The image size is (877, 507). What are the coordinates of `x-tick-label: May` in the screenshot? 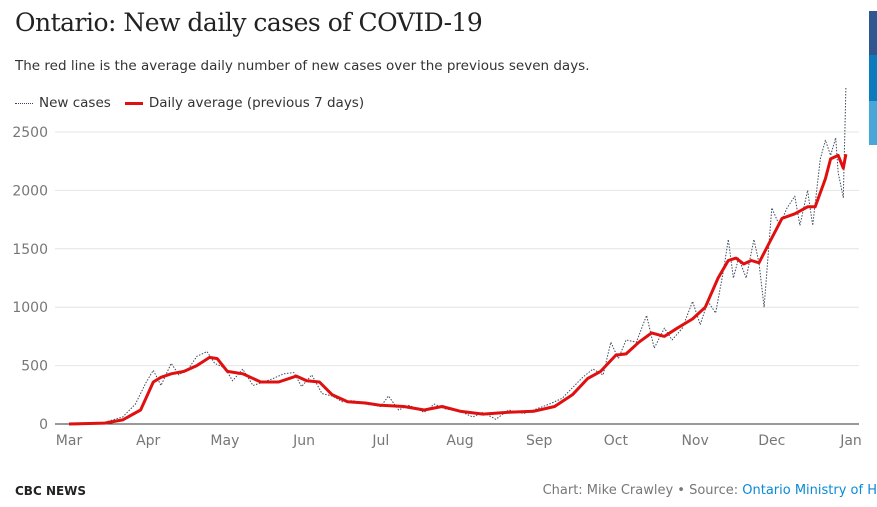 It's located at (224, 441).